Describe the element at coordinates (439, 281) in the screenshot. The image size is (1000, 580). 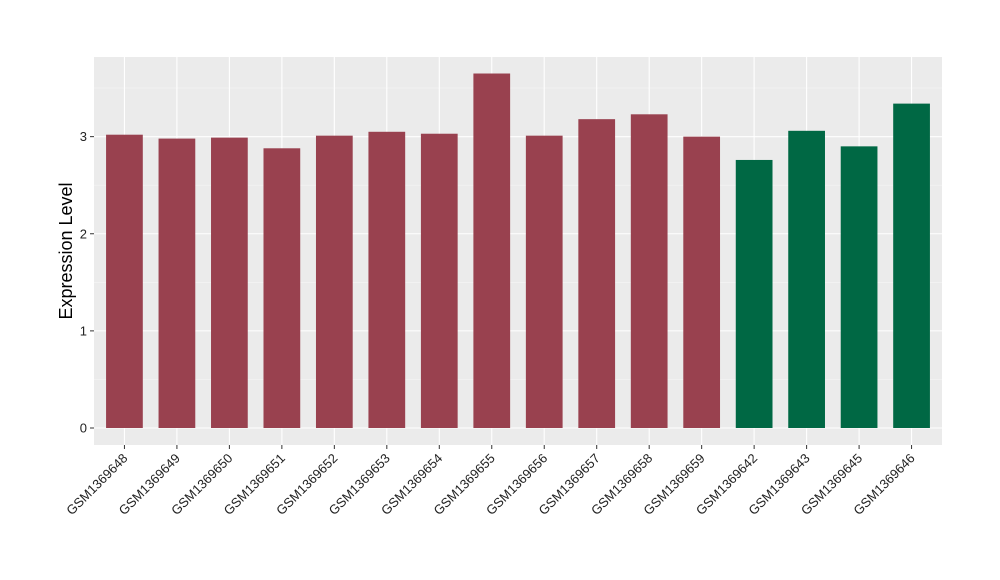
I see `bar-GSM1369654` at that location.